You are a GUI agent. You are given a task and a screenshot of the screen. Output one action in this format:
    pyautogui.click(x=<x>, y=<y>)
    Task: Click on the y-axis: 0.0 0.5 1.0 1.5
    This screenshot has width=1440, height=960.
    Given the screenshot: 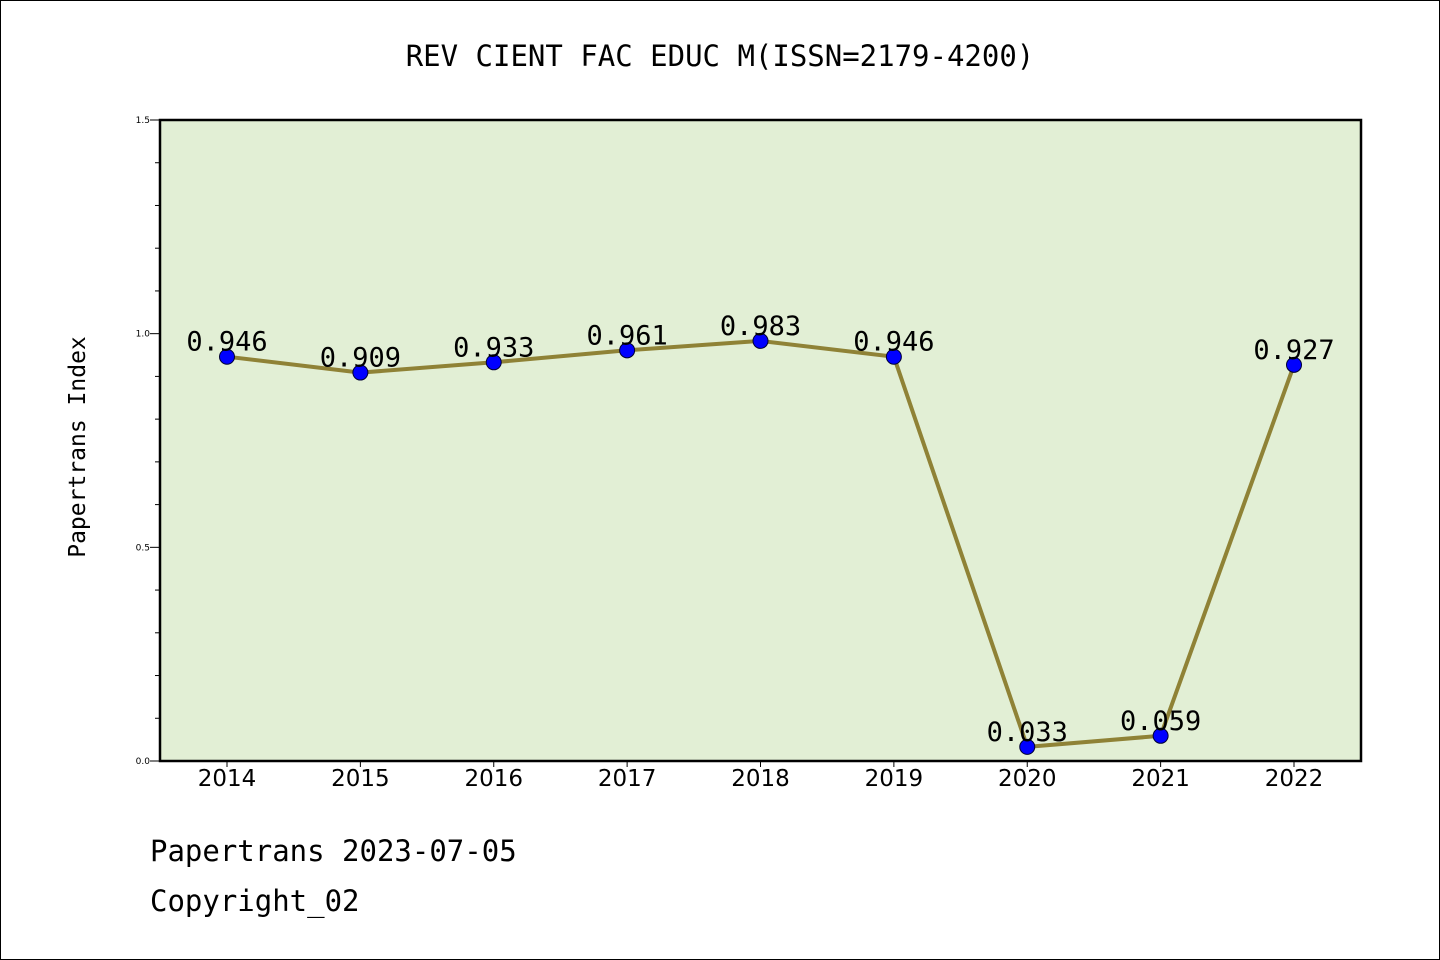 What is the action you would take?
    pyautogui.click(x=148, y=441)
    